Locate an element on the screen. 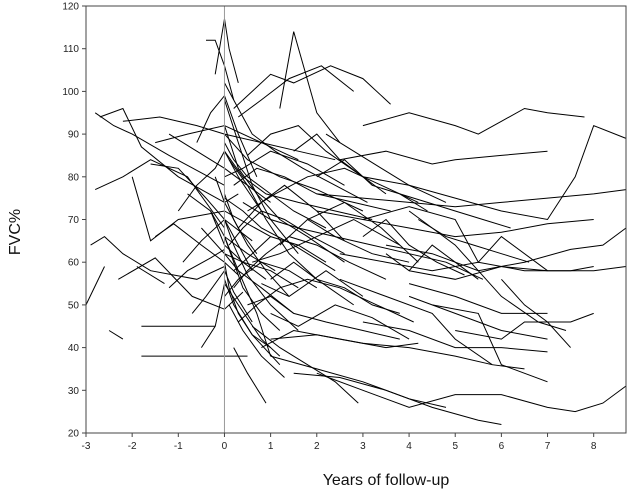 This screenshot has height=495, width=640. y-tick-label: 30 is located at coordinates (74, 391).